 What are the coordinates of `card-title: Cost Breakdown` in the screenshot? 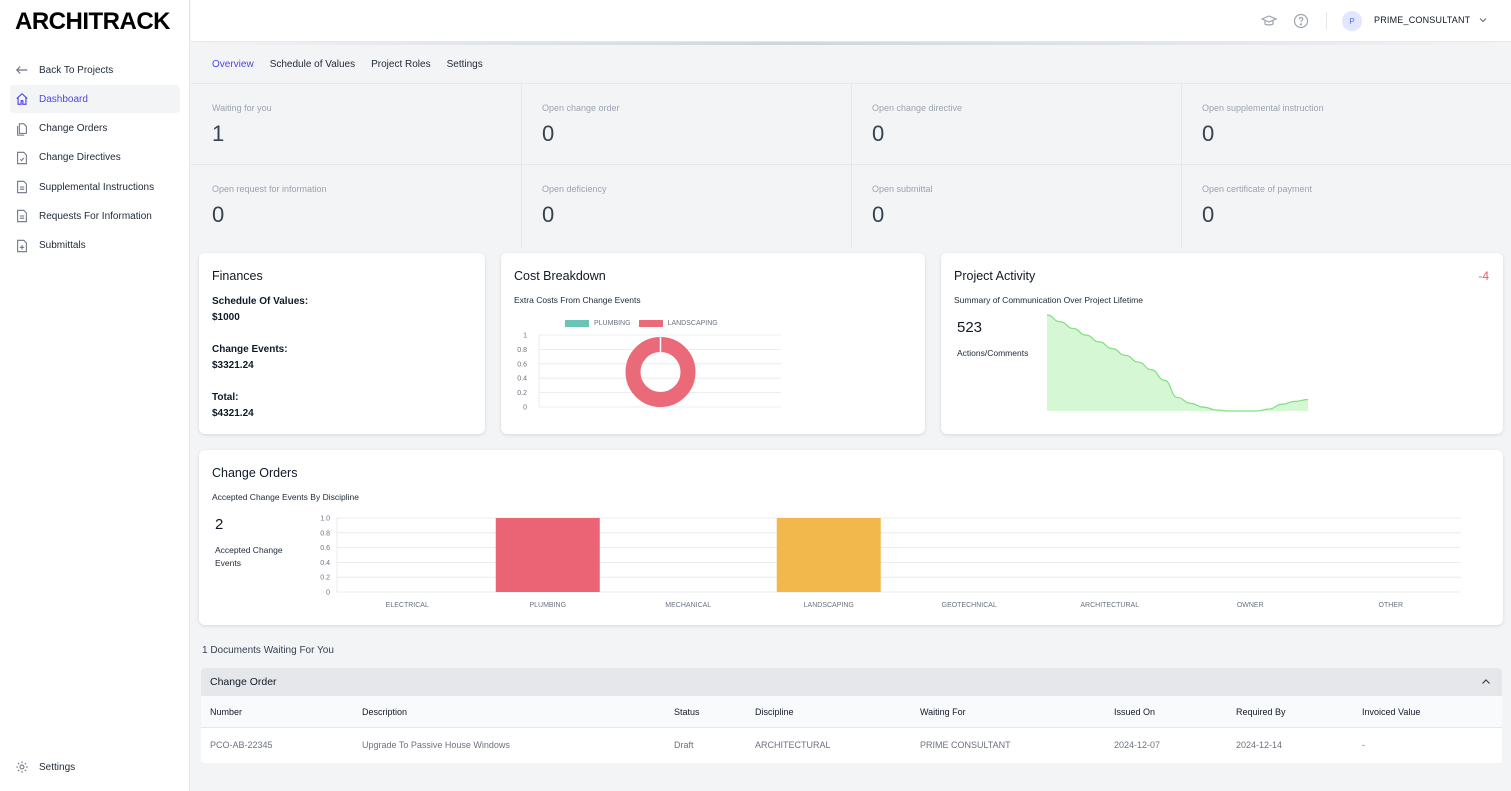 It's located at (560, 276).